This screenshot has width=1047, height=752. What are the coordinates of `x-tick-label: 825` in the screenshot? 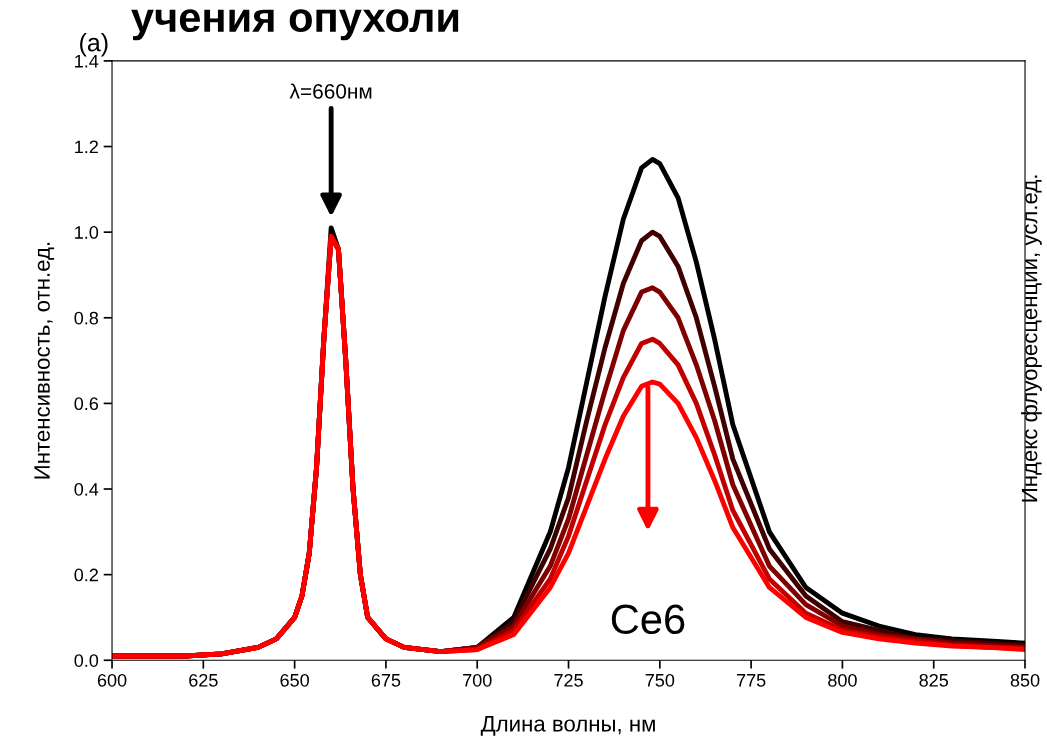 It's located at (934, 680).